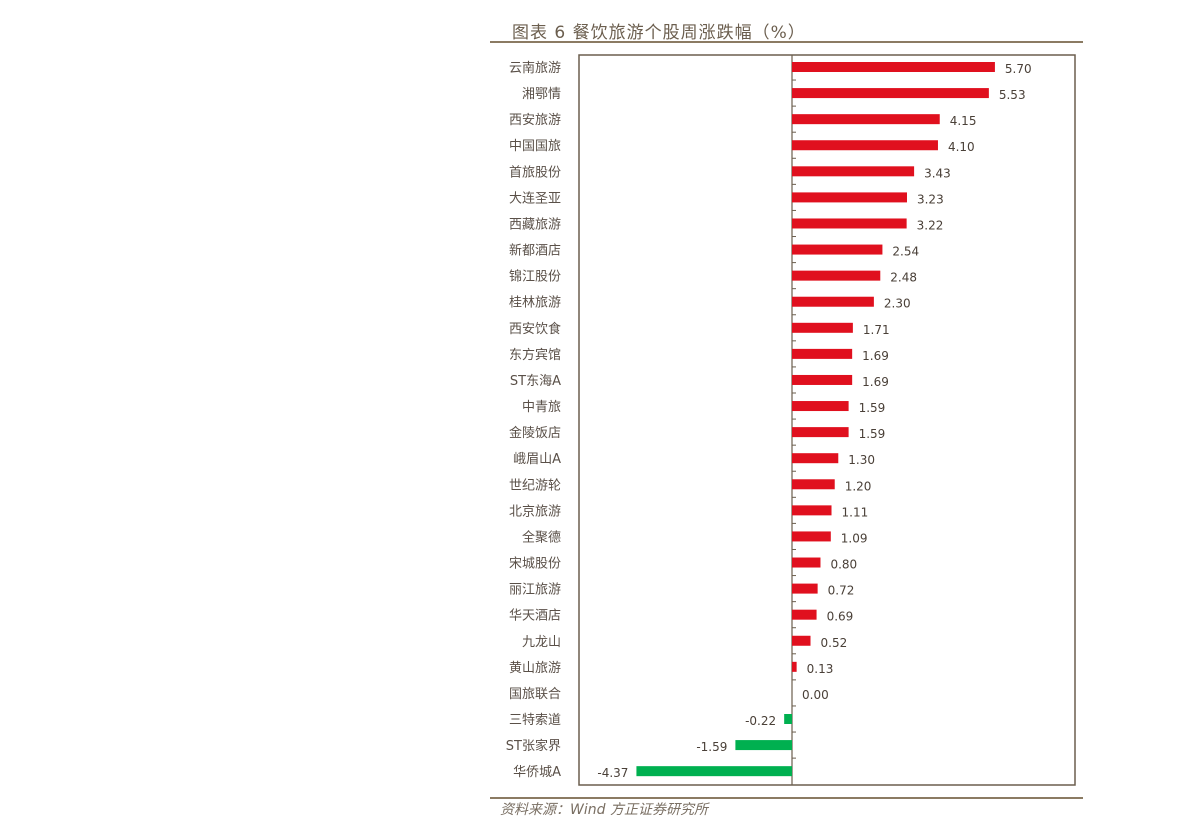 Image resolution: width=1191 pixels, height=840 pixels. I want to click on data-label: -1.59, so click(711, 747).